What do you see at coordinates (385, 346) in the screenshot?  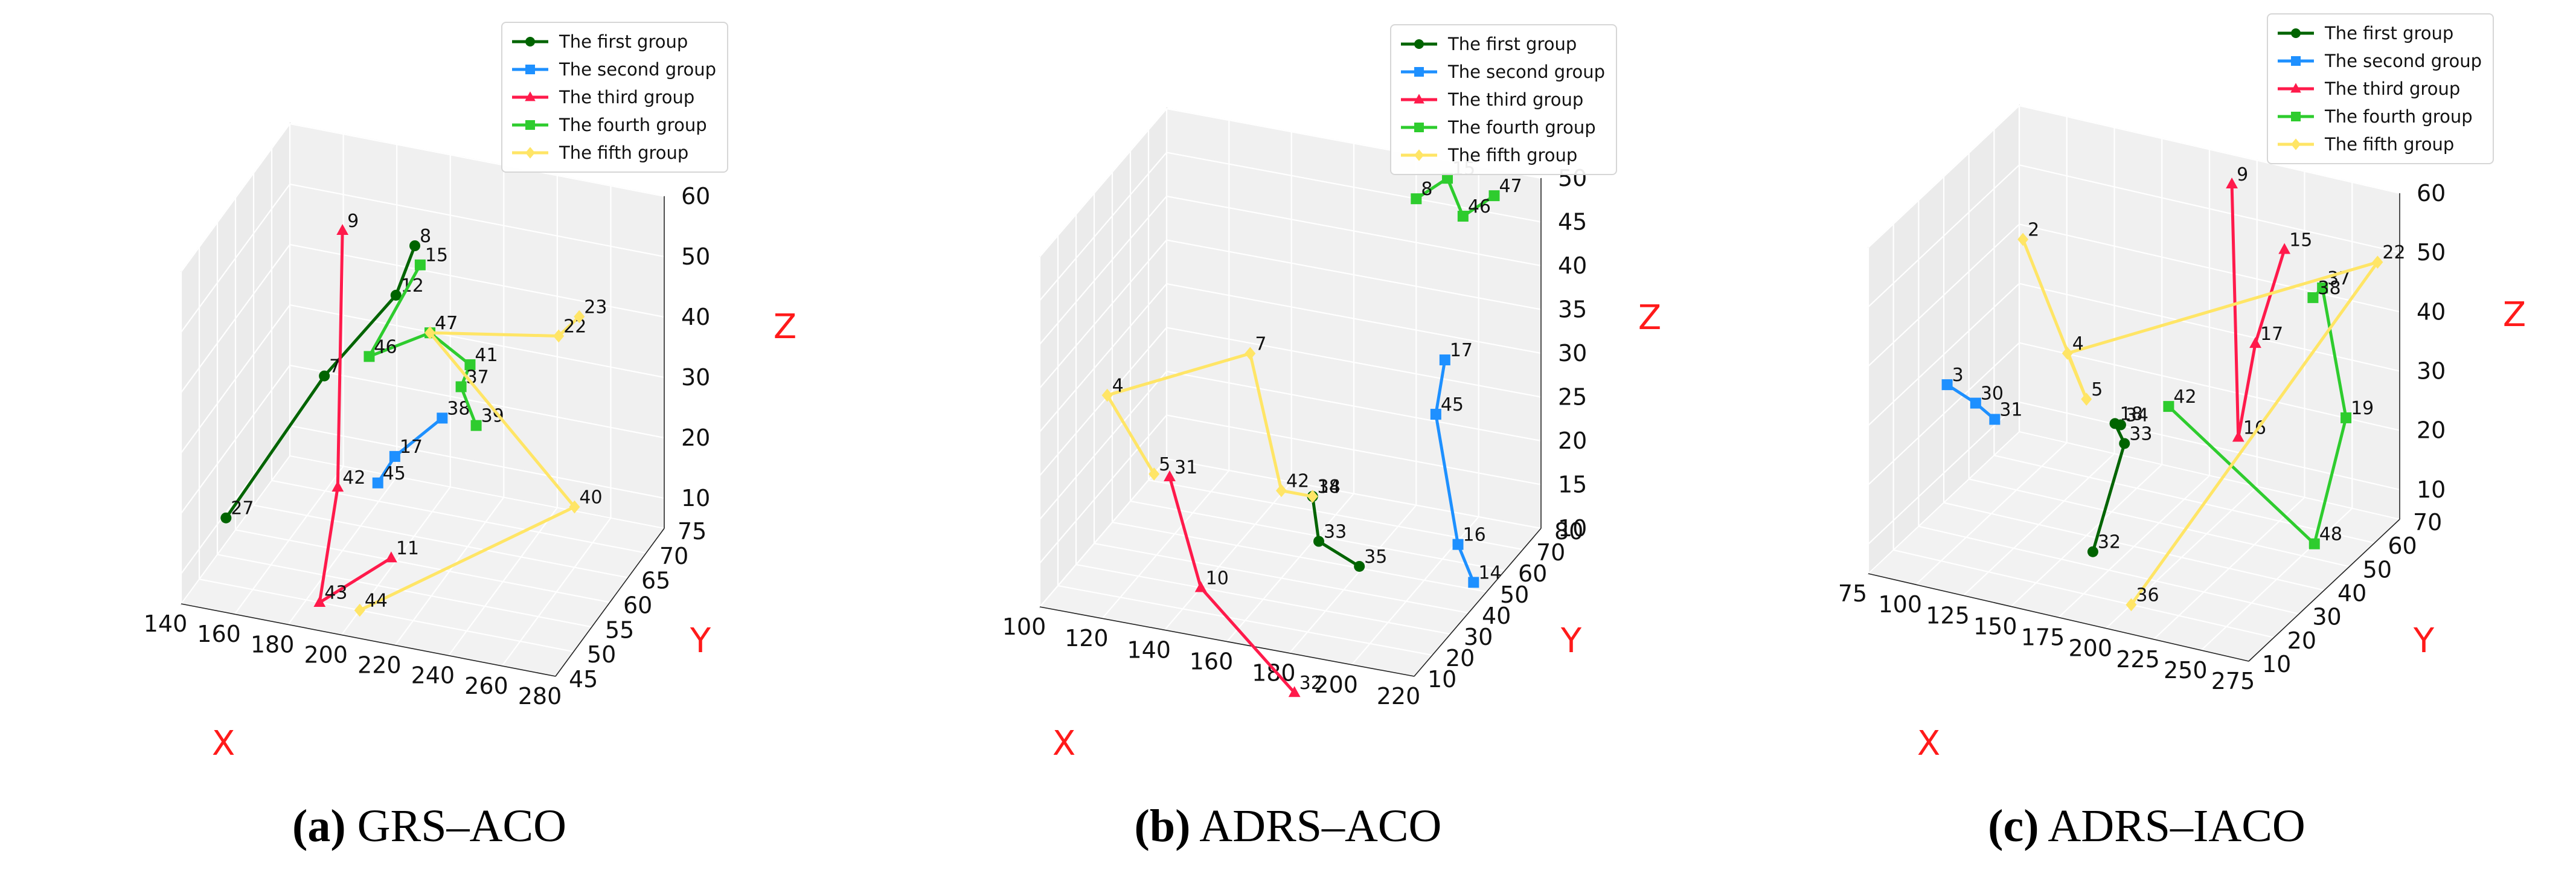 I see `point-label: 46` at bounding box center [385, 346].